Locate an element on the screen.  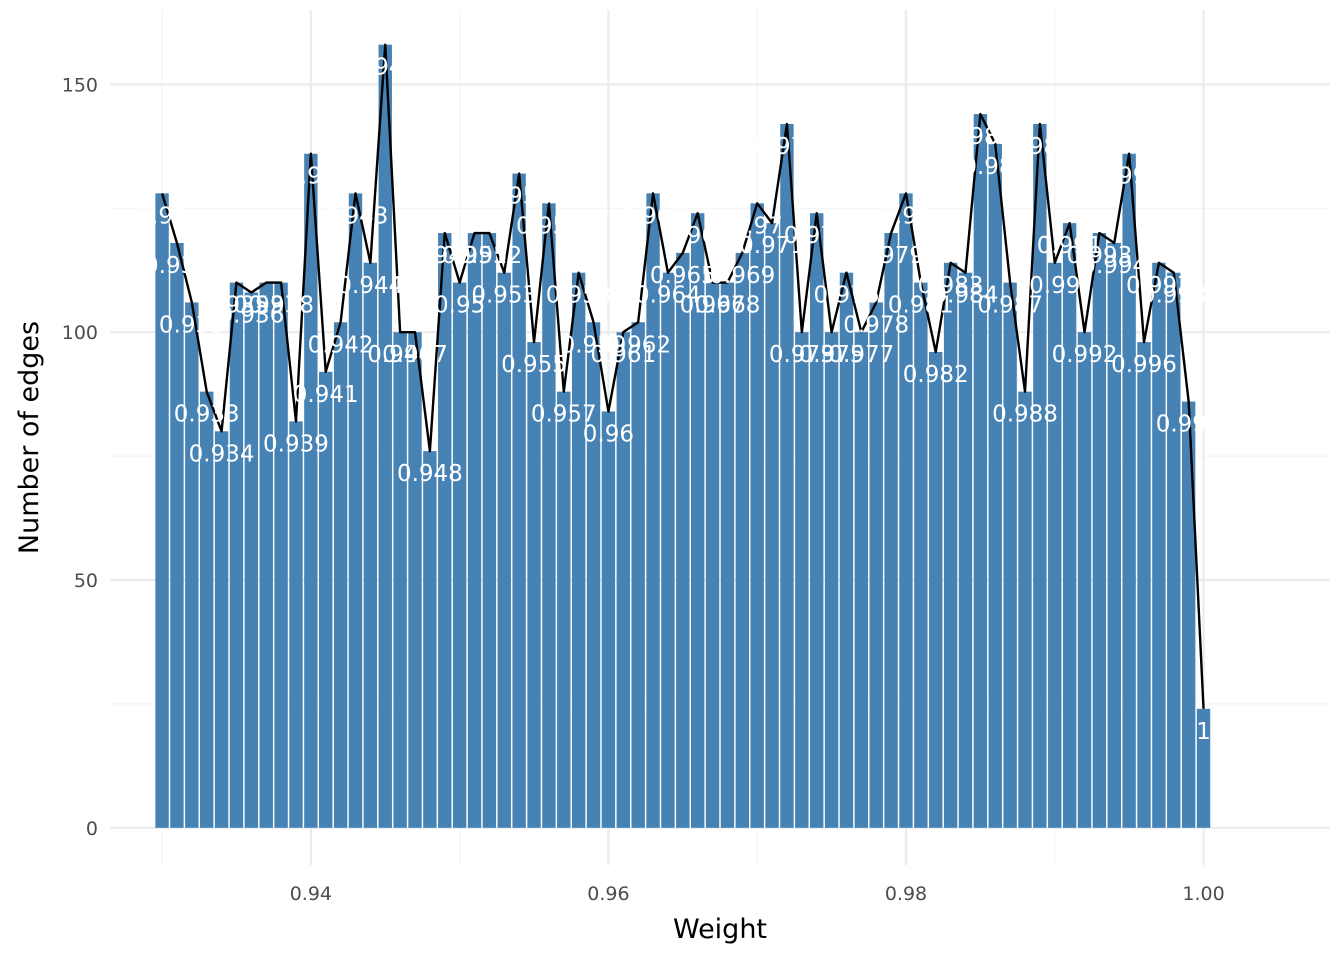
bar-data-label: 0.971 is located at coordinates (772, 246).